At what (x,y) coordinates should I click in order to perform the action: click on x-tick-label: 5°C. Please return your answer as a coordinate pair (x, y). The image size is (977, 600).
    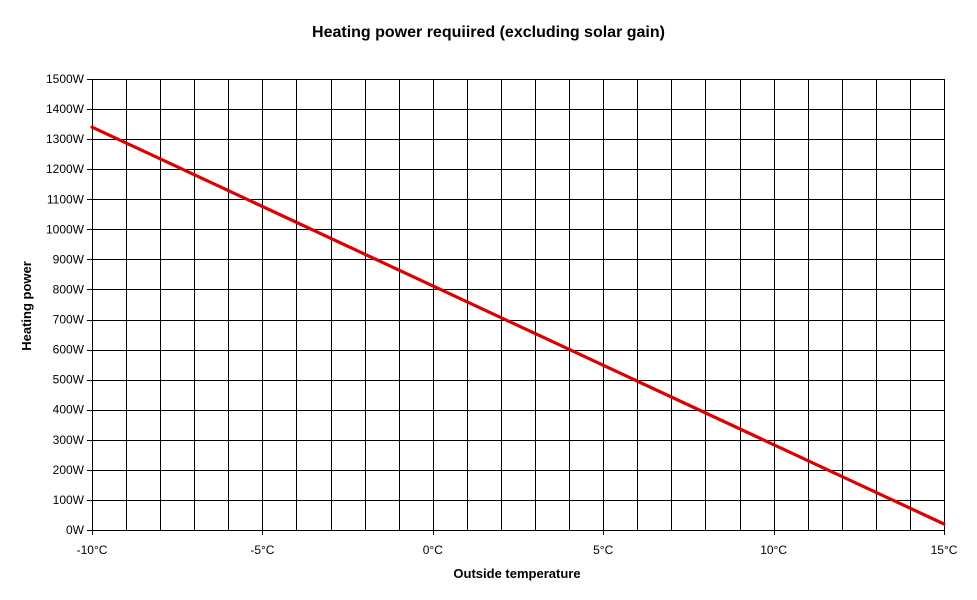
    Looking at the image, I should click on (603, 550).